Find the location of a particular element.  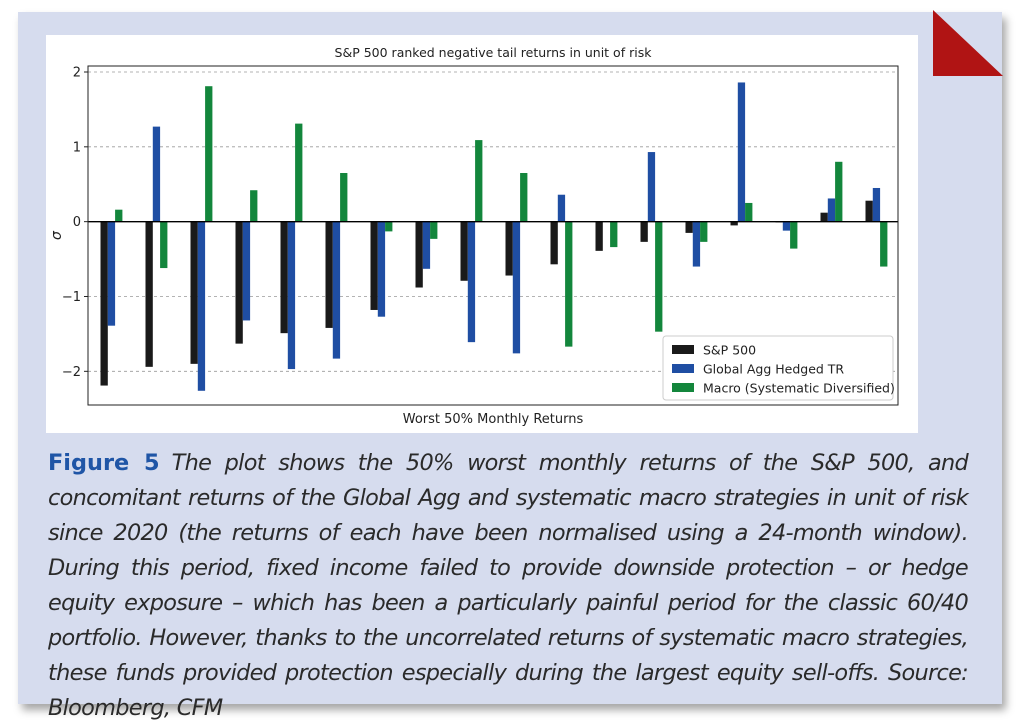

legend-label: Macro (Systematic Diversified) is located at coordinates (799, 388).